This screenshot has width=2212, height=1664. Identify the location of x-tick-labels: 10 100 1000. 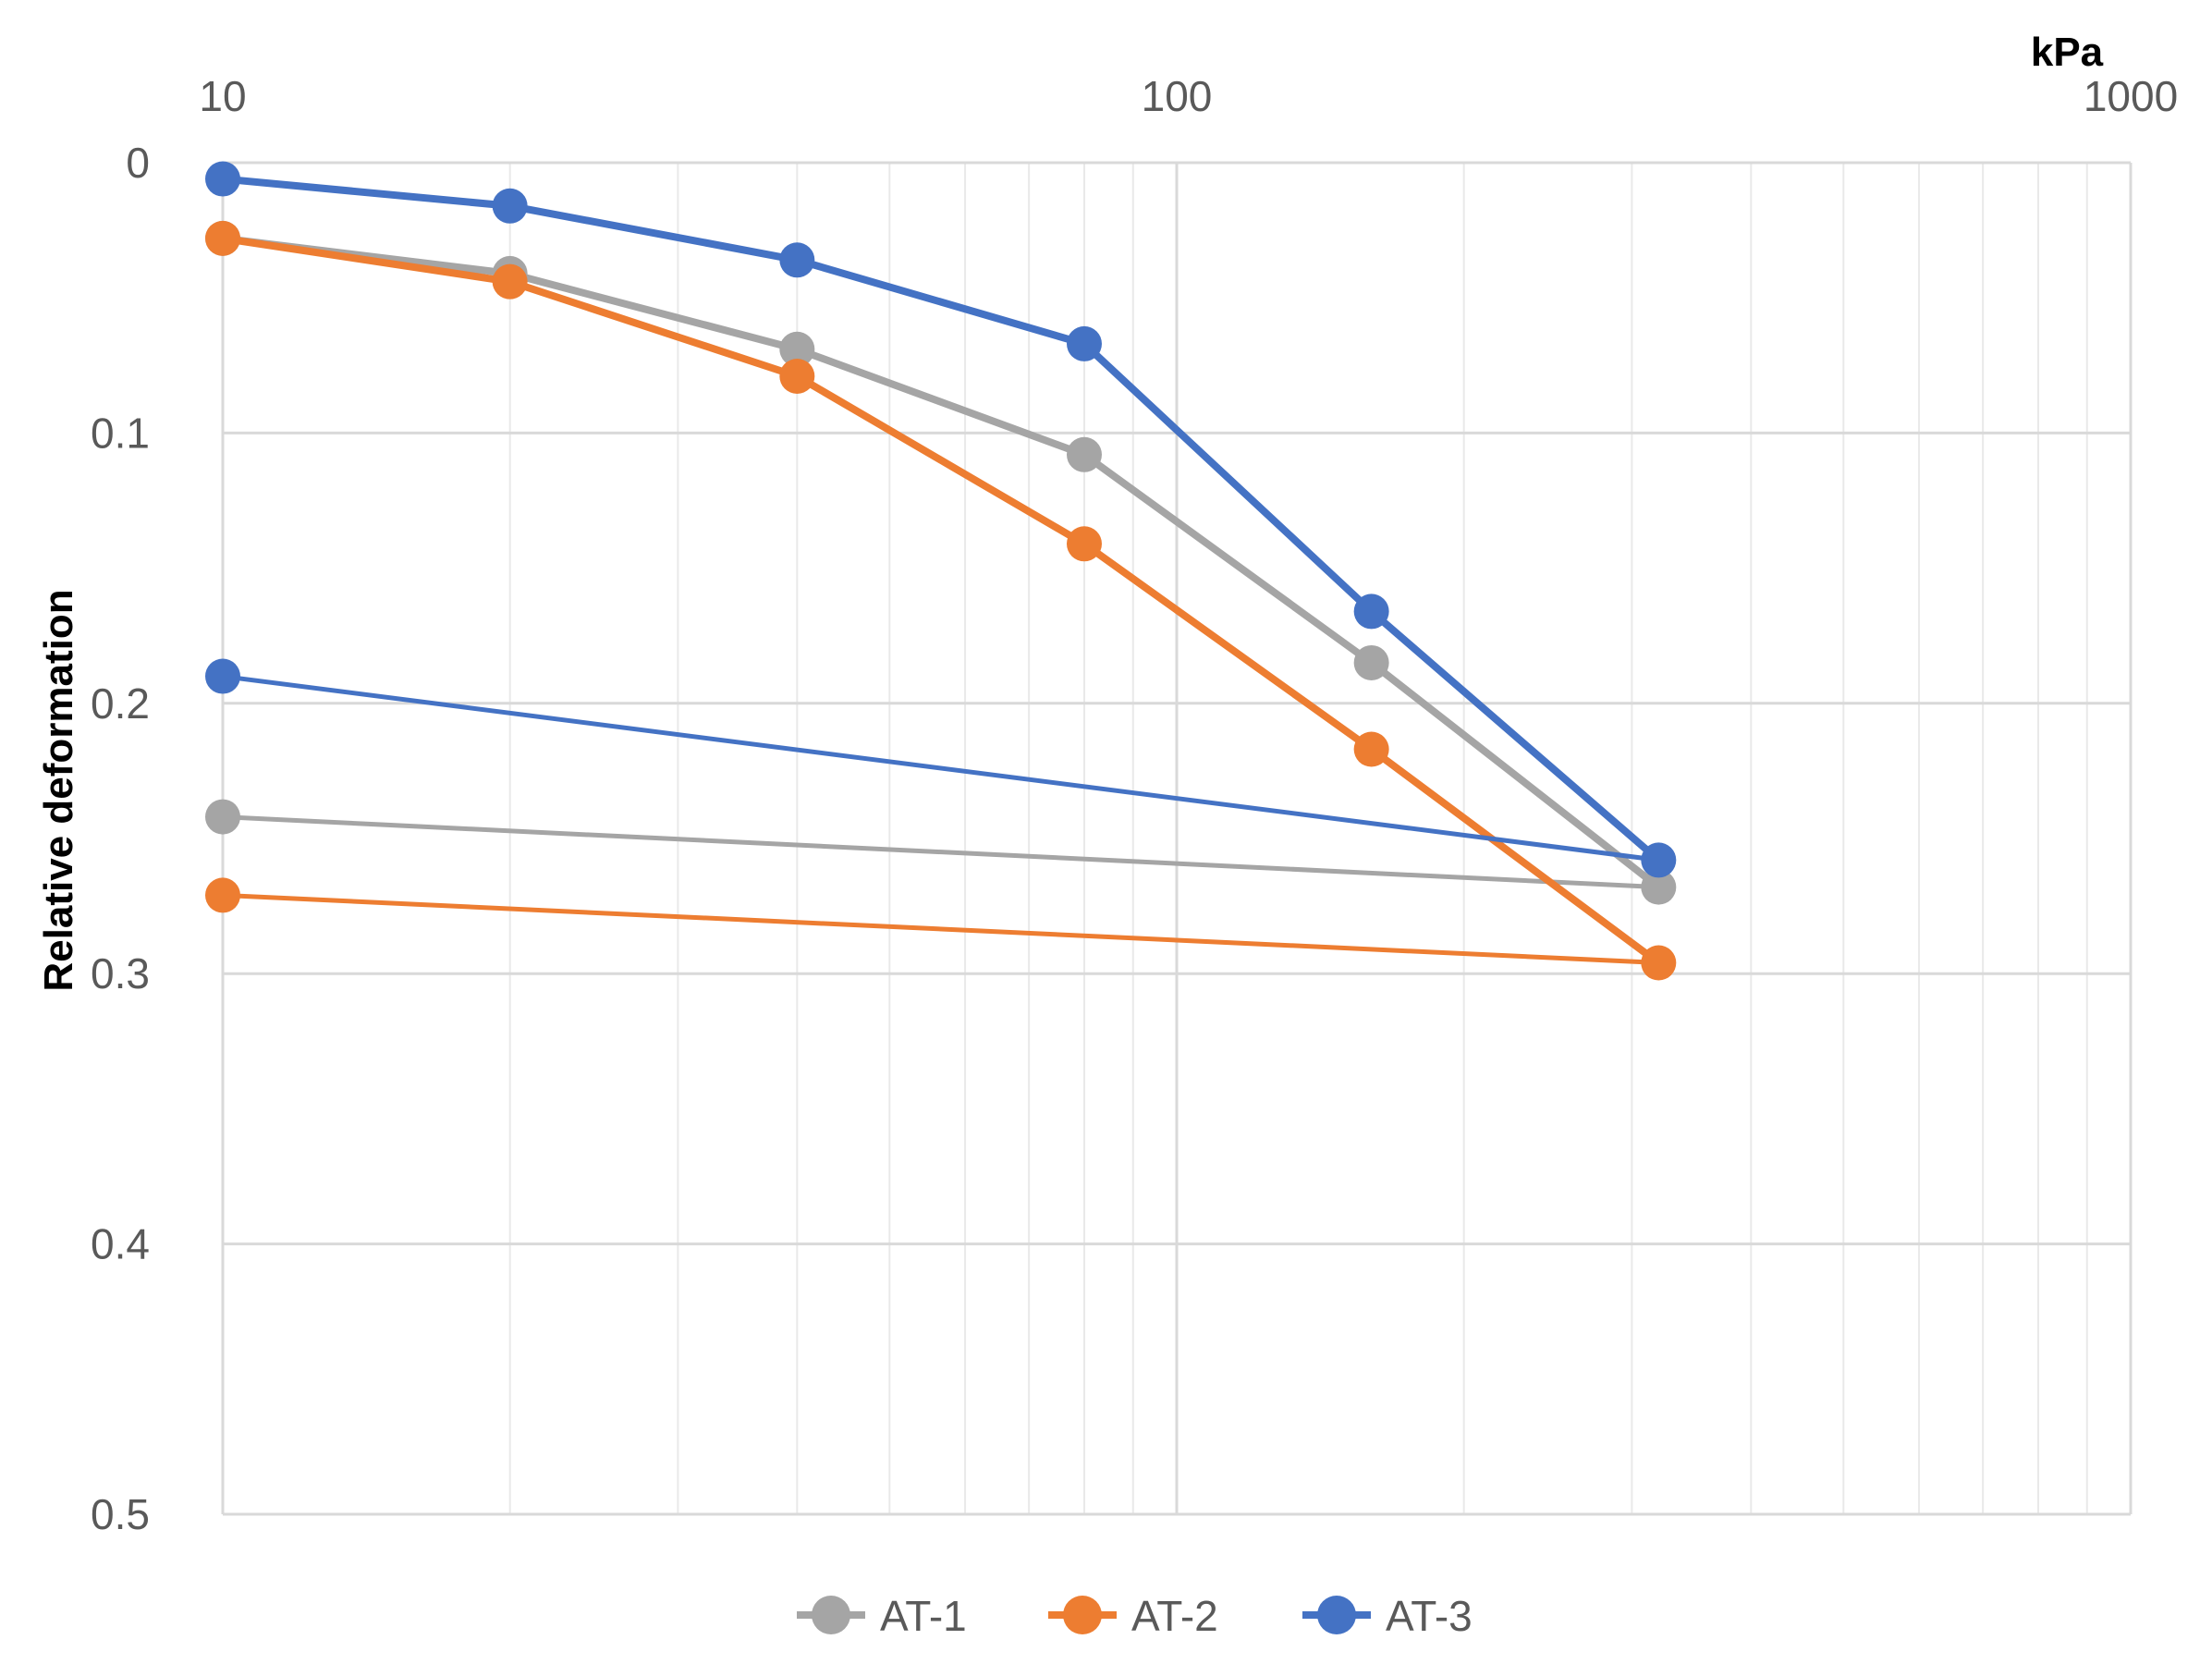
(1188, 96).